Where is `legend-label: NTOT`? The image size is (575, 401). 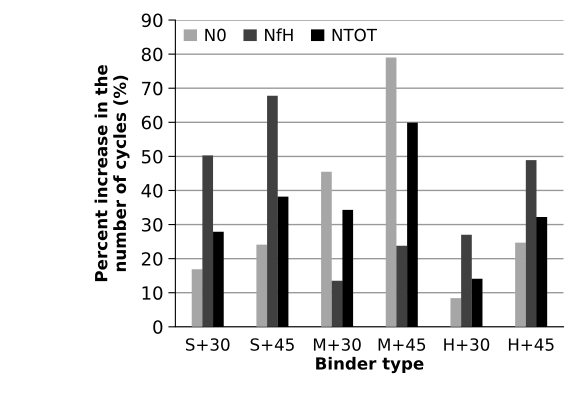
legend-label: NTOT is located at coordinates (354, 35).